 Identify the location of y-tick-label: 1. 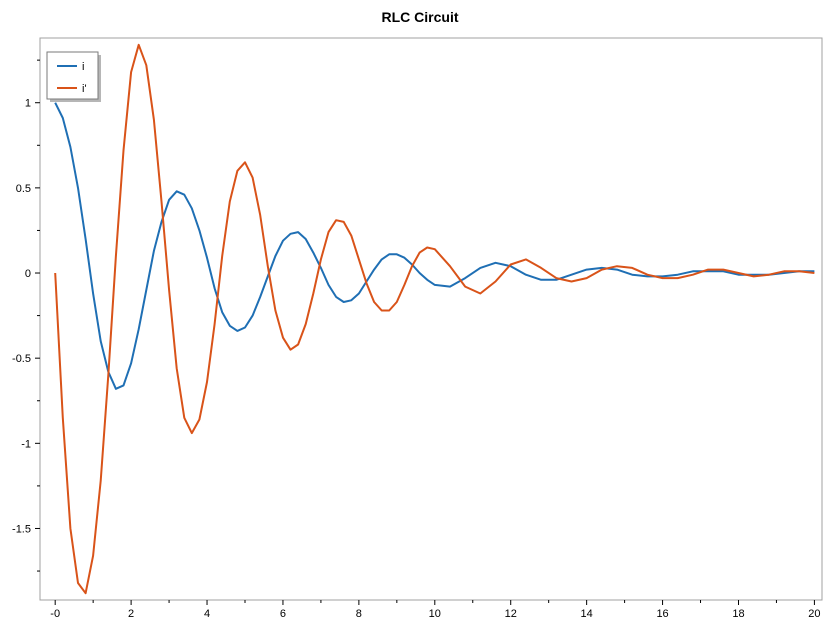
(28, 104).